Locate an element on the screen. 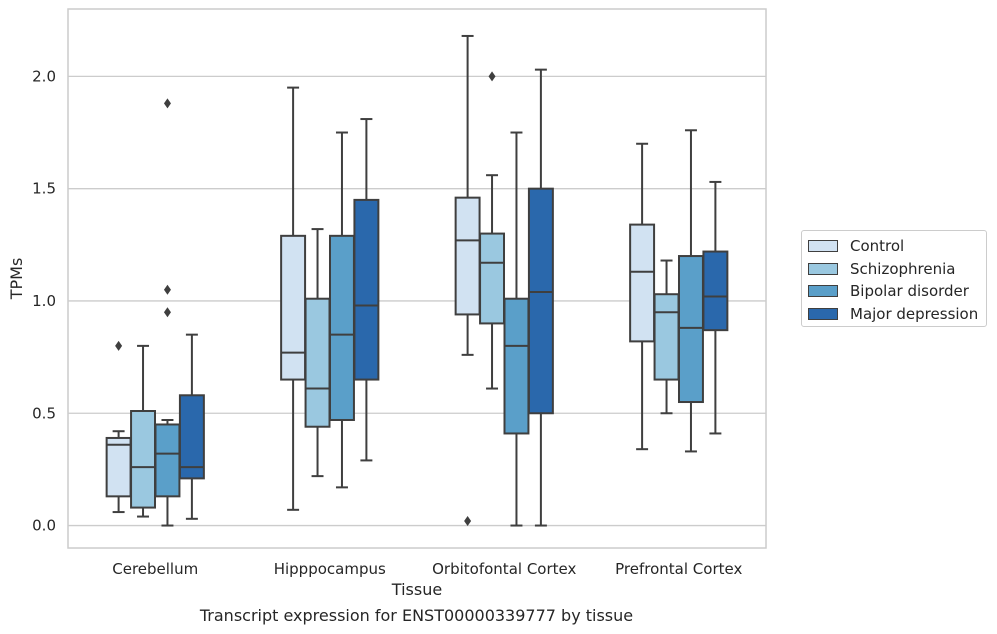  x-tick-label: Hipppocampus is located at coordinates (330, 569).